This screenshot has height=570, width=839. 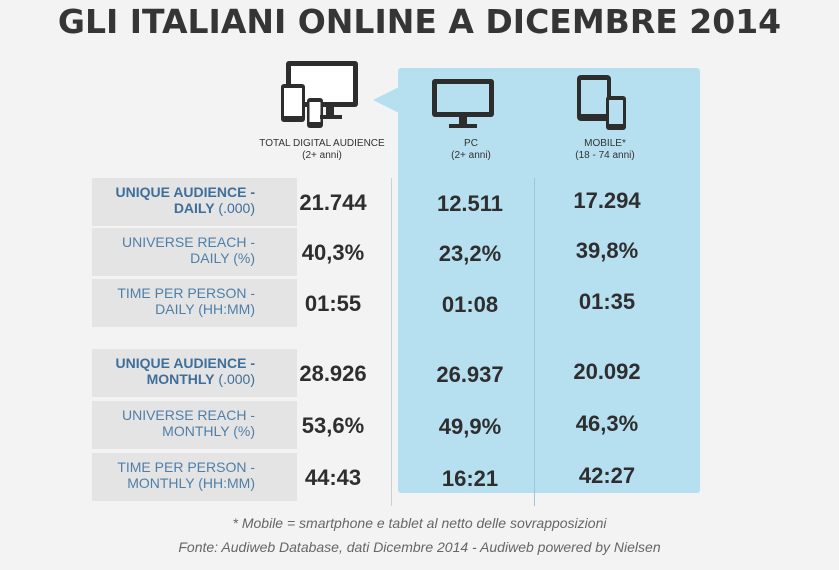 I want to click on cell-value: 39,8%, so click(x=607, y=250).